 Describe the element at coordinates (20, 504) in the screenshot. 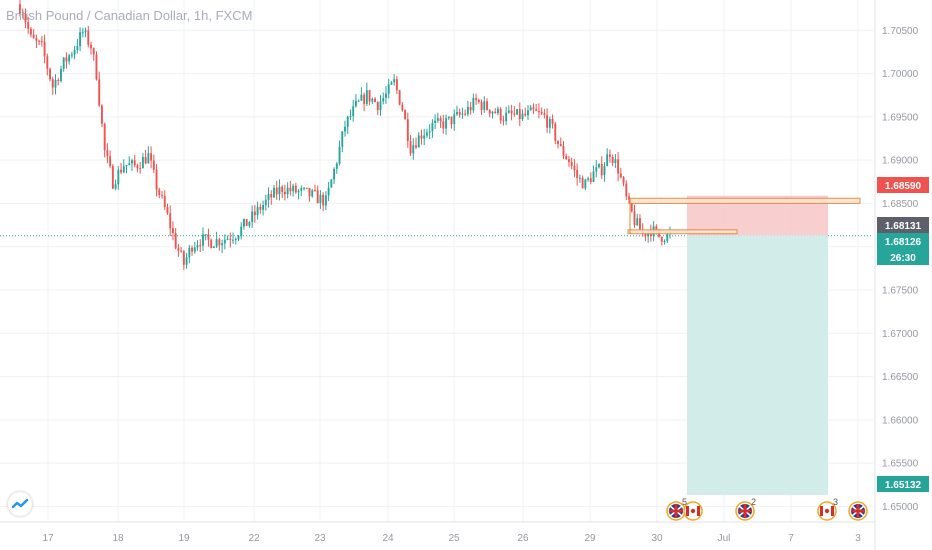

I see `tradingview-logo` at that location.